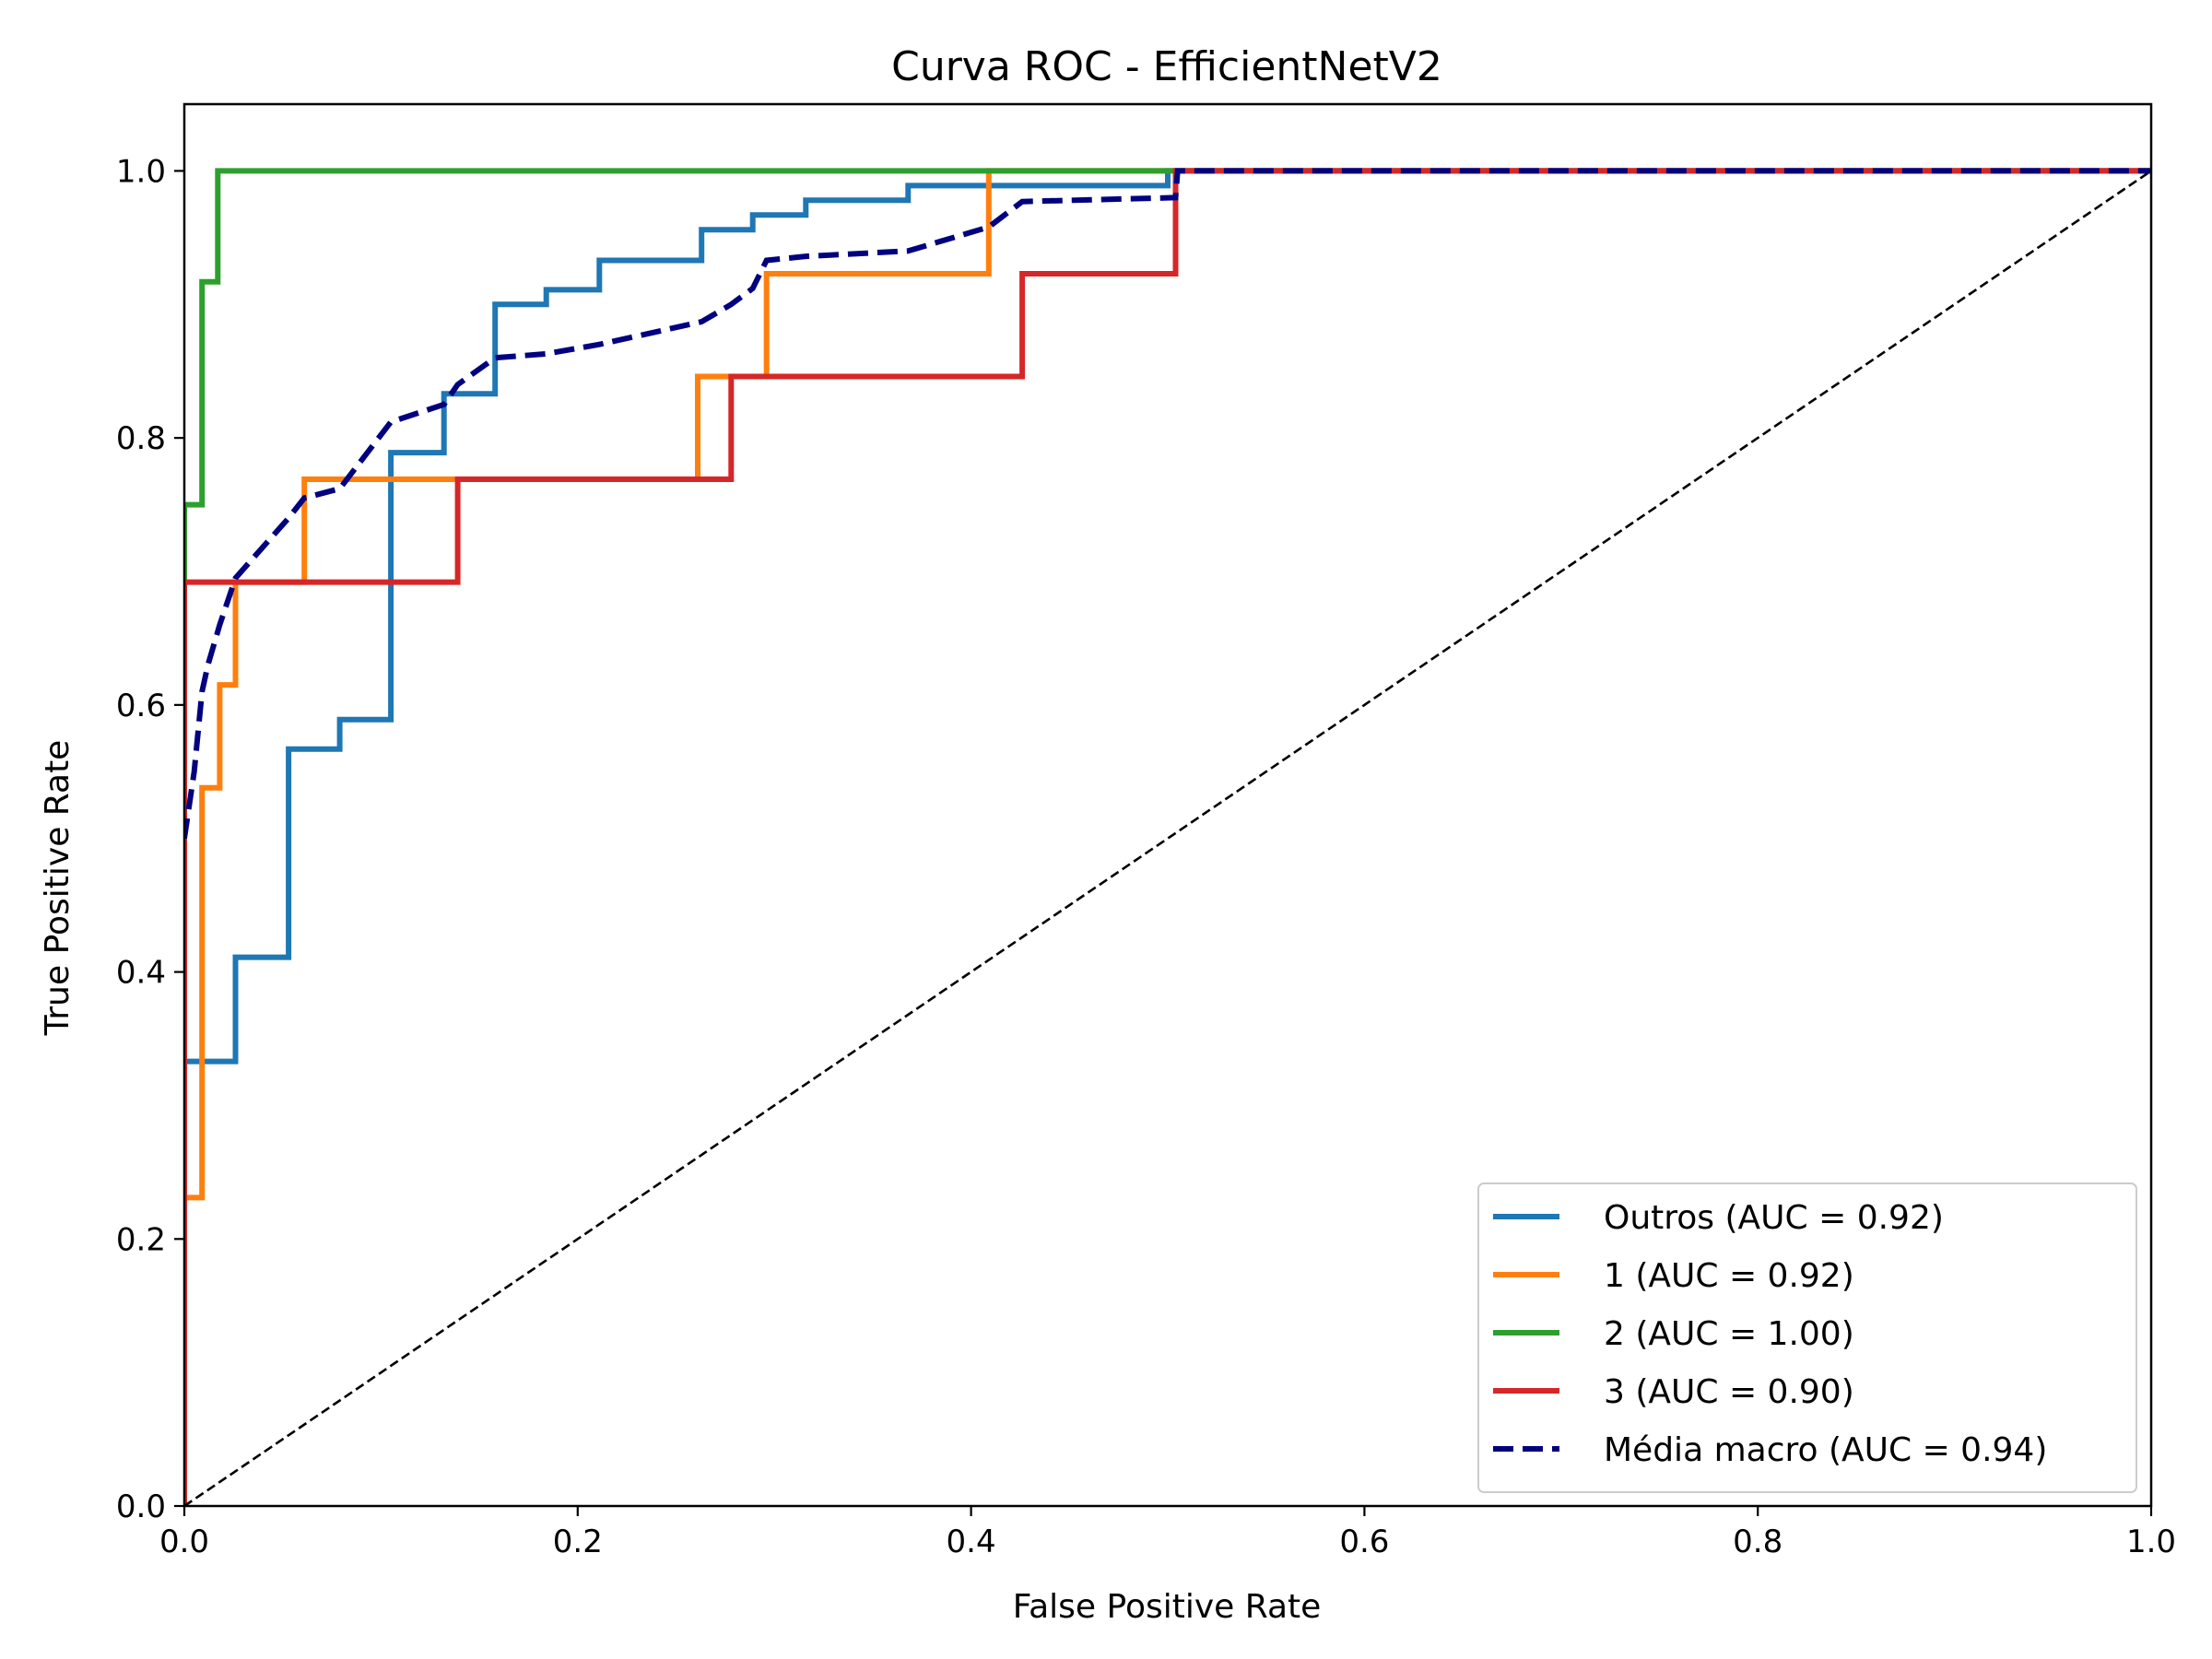  I want to click on y-tick-label: 0.4, so click(141, 973).